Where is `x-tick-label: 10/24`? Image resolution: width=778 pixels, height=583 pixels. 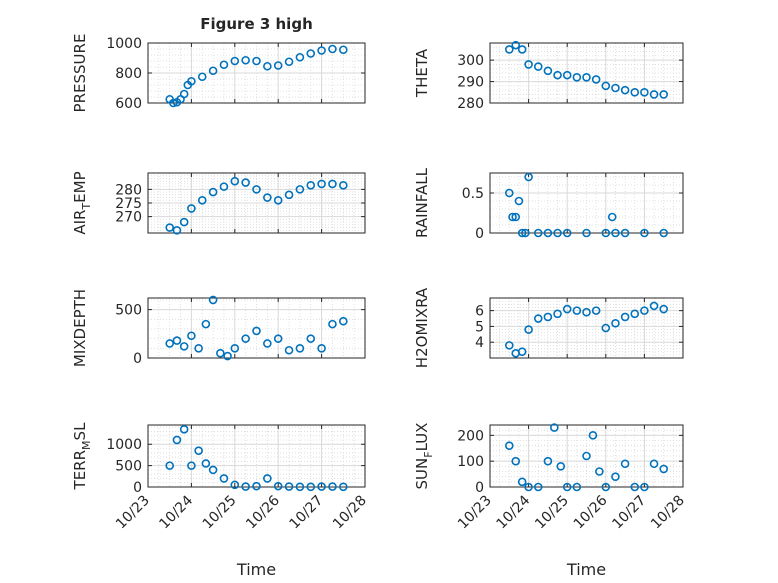 x-tick-label: 10/24 is located at coordinates (514, 512).